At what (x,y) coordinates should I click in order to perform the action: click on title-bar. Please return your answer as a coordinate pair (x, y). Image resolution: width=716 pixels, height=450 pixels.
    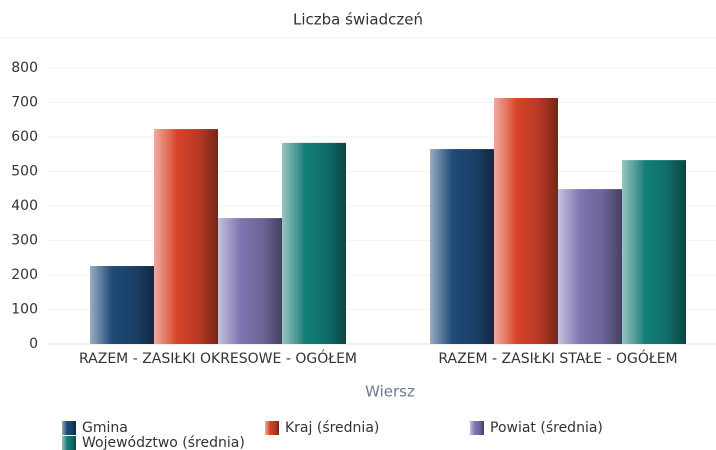
    Looking at the image, I should click on (358, 19).